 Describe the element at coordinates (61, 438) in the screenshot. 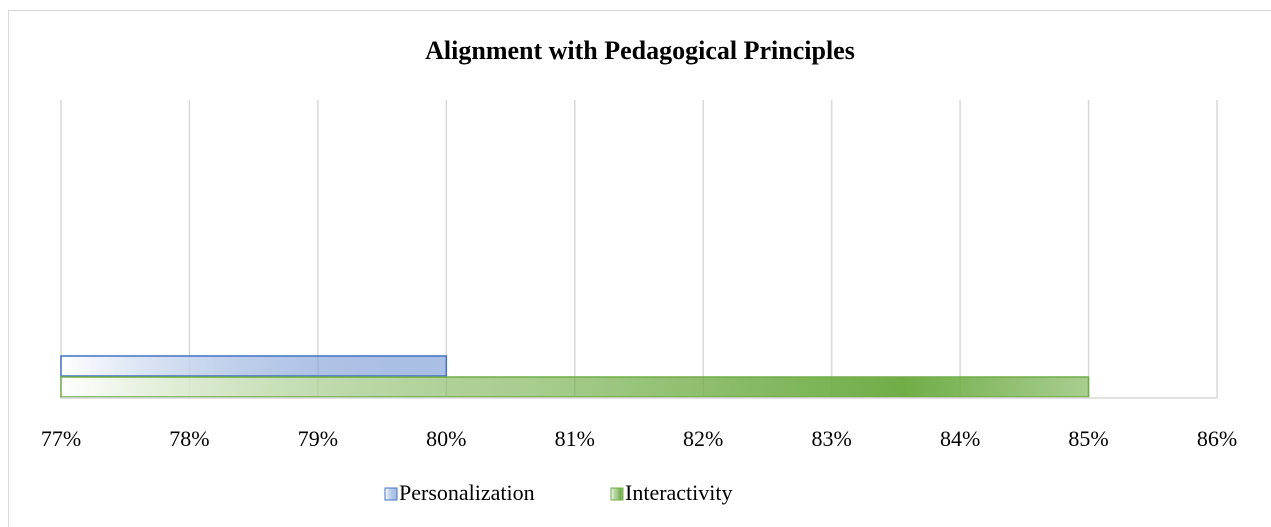

I see `x-tick-label: 77%` at that location.